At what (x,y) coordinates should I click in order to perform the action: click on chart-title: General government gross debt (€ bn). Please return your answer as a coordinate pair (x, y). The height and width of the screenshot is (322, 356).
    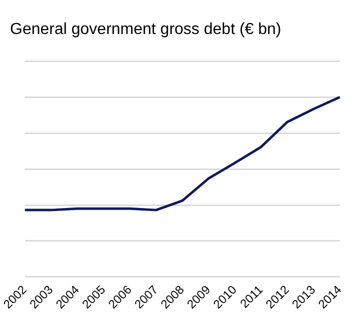
    Looking at the image, I should click on (146, 29).